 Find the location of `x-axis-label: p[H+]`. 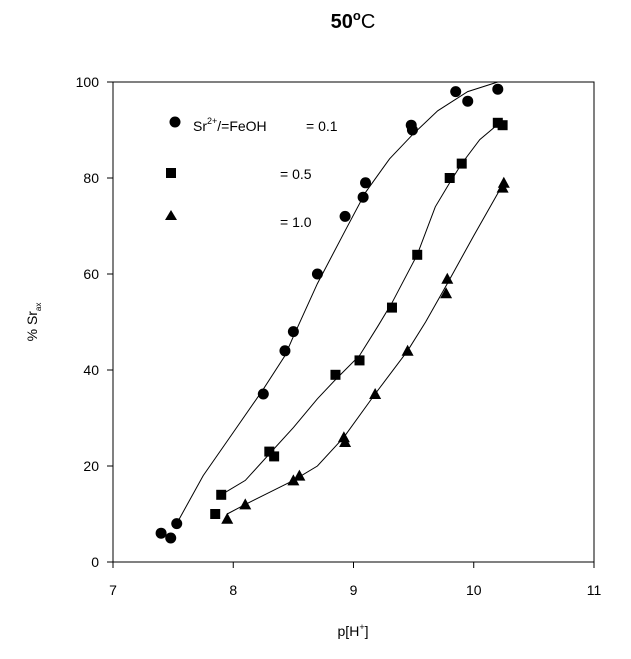

x-axis-label: p[H+] is located at coordinates (353, 630).